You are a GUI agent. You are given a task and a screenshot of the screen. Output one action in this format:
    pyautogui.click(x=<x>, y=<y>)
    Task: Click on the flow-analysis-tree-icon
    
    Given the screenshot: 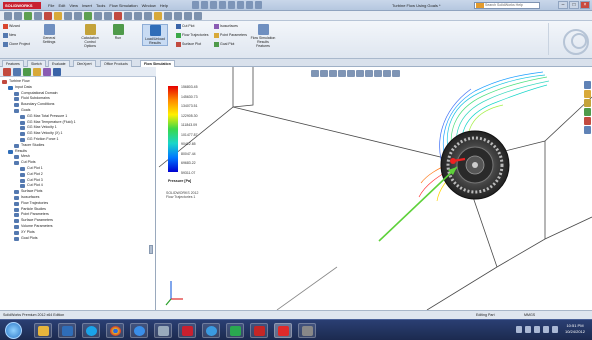 What is the action you would take?
    pyautogui.click(x=57, y=72)
    